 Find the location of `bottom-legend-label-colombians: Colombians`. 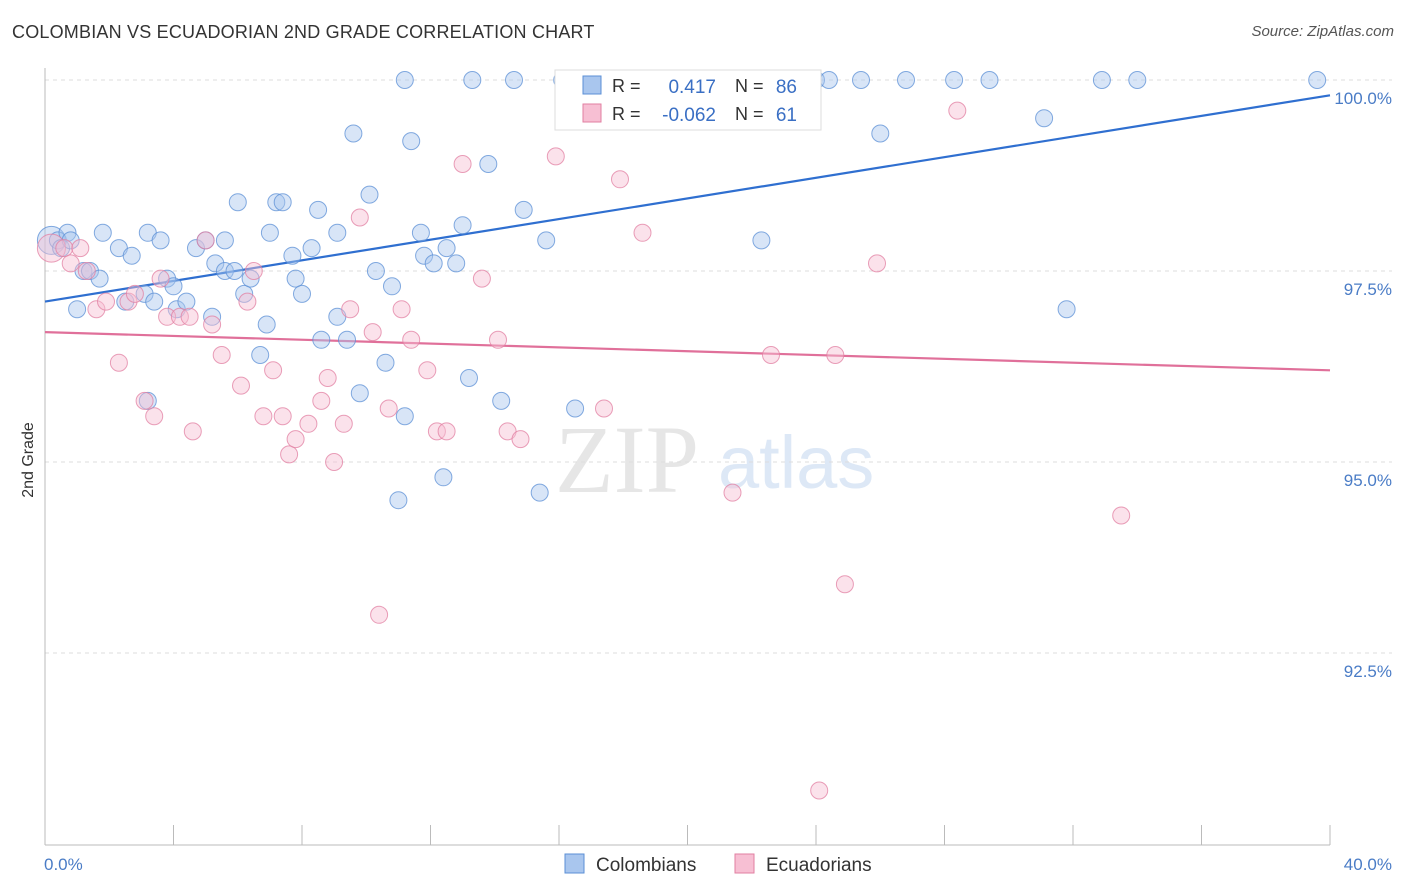

bottom-legend-label-colombians: Colombians is located at coordinates (646, 865).